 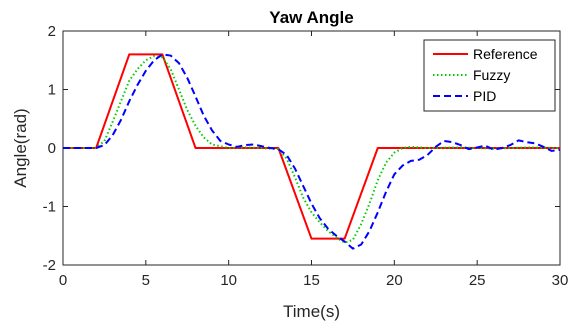 I want to click on legend-label: PID, so click(x=484, y=96).